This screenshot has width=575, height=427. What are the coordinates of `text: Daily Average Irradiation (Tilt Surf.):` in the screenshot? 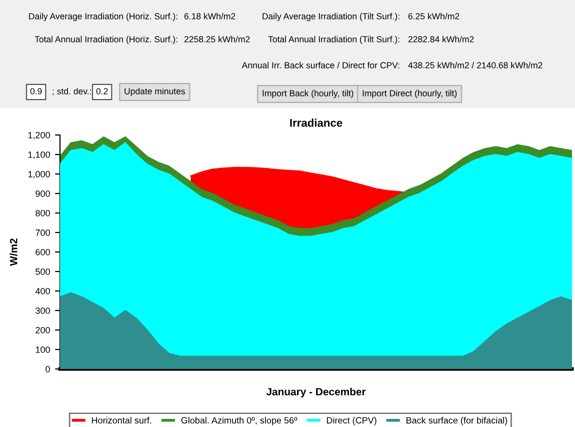 It's located at (331, 17).